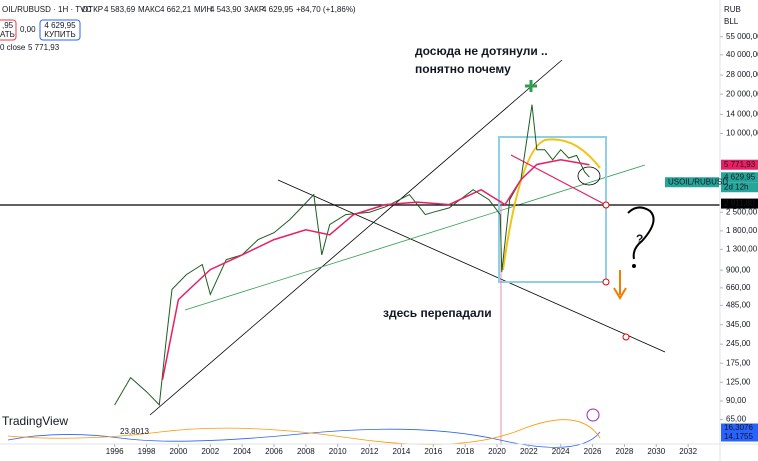 The image size is (758, 461). I want to click on indicator-tag: 16,3076, so click(738, 427).